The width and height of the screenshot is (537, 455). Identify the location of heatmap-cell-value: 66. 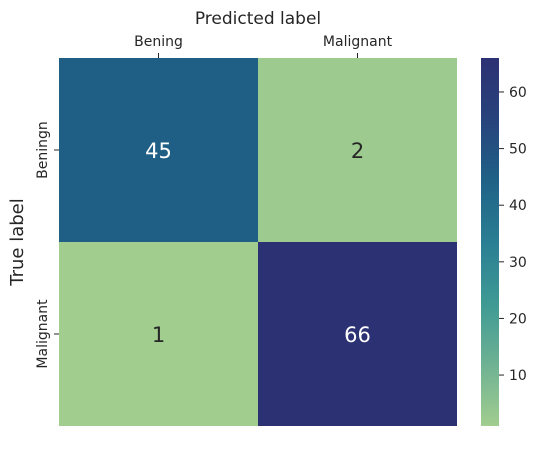
(357, 335).